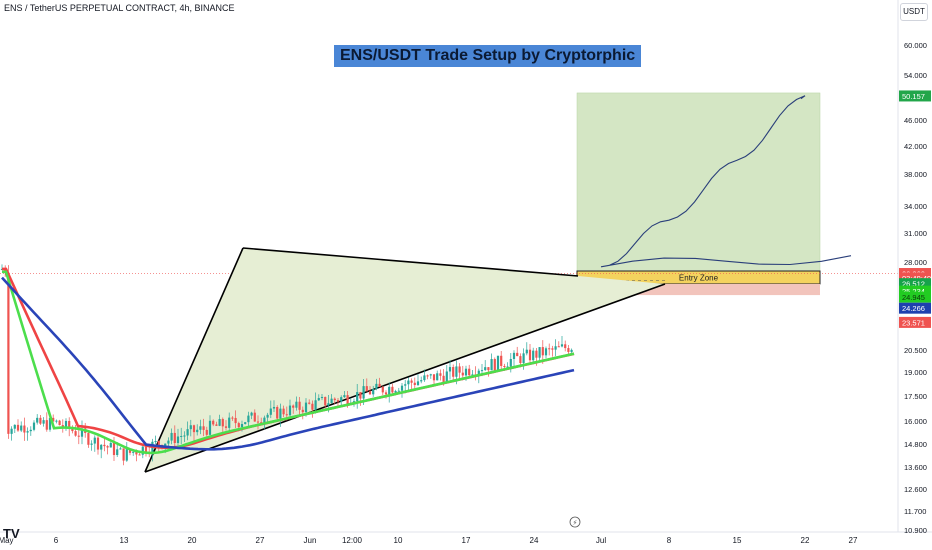 This screenshot has width=932, height=550. Describe the element at coordinates (915, 530) in the screenshot. I see `price-tick-label: 10.900` at that location.